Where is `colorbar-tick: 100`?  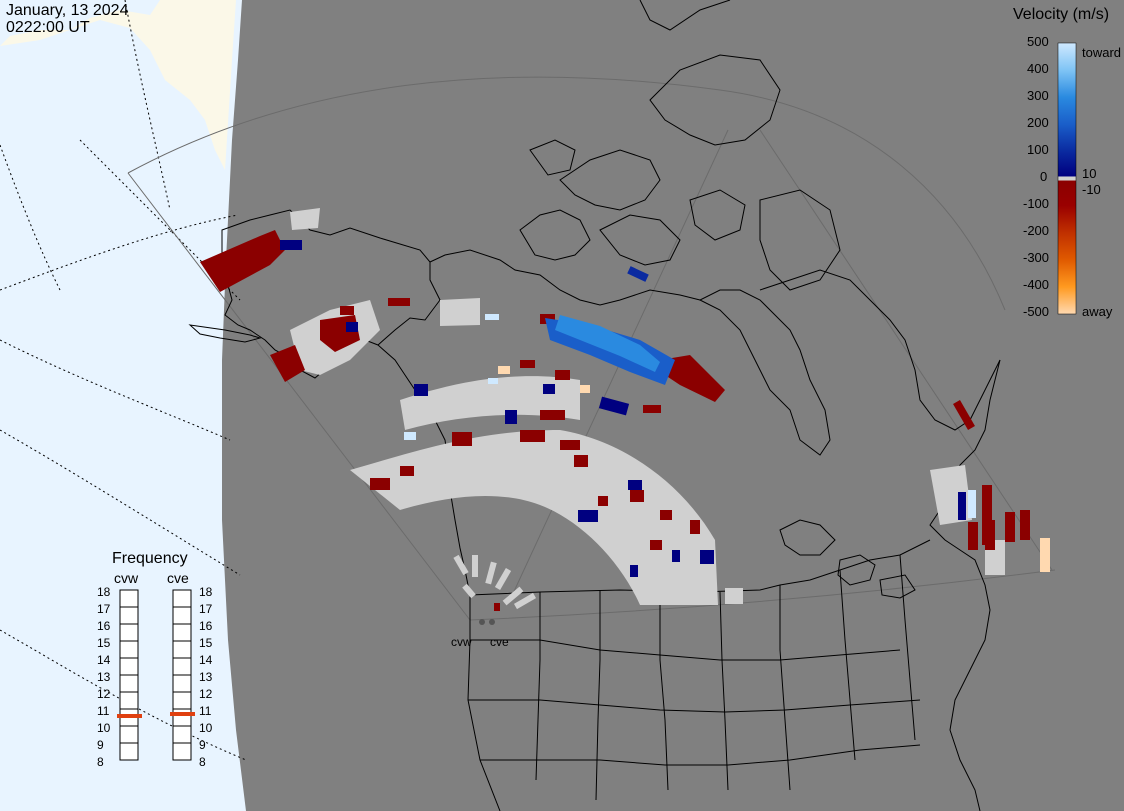
colorbar-tick: 100 is located at coordinates (1038, 149).